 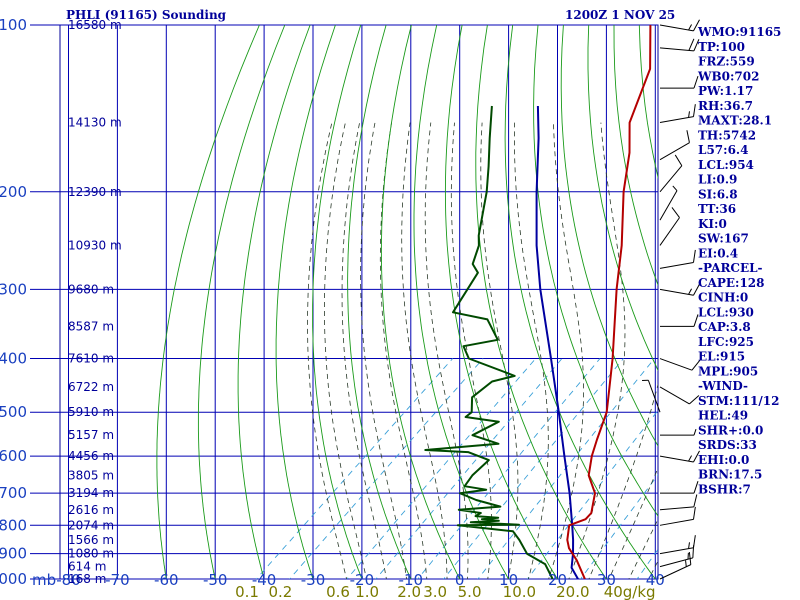 What do you see at coordinates (727, 135) in the screenshot?
I see `index-value: TH:5742` at bounding box center [727, 135].